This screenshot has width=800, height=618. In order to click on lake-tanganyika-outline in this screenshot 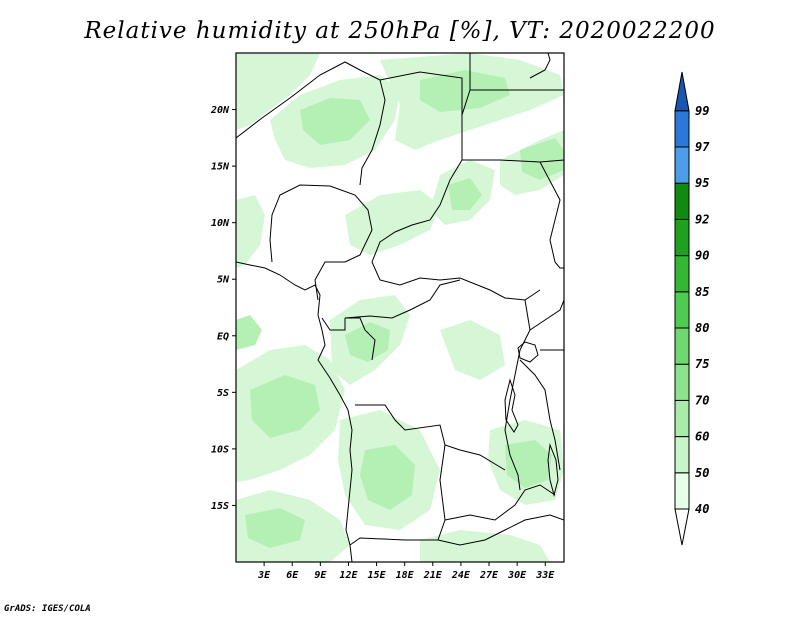, I will do `click(511, 405)`.